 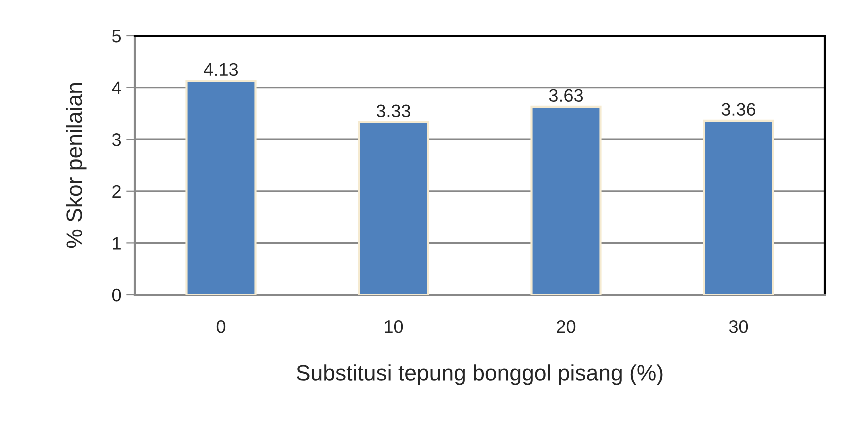 What do you see at coordinates (117, 140) in the screenshot?
I see `y-tick-label: 3` at bounding box center [117, 140].